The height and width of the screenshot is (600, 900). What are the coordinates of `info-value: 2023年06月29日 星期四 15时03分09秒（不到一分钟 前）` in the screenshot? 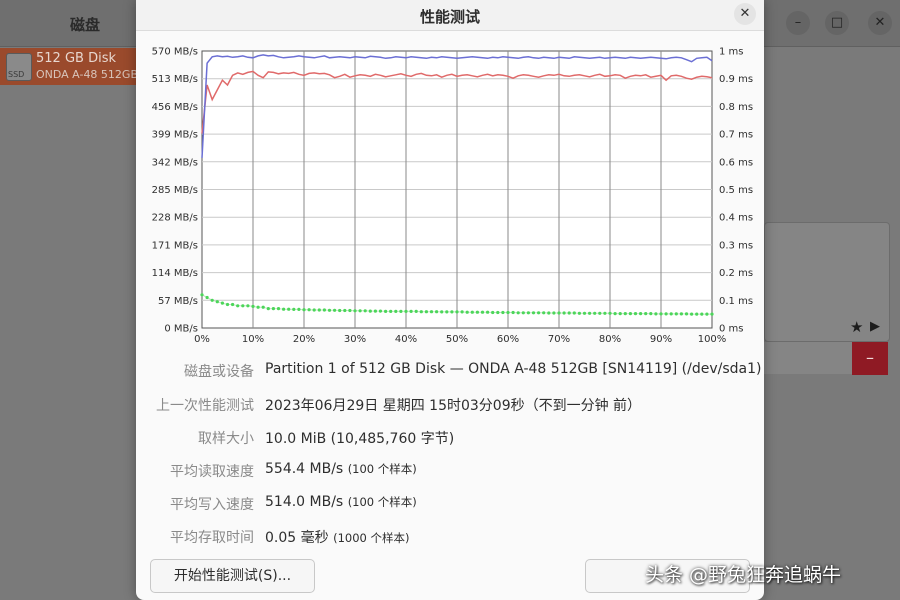 It's located at (453, 406).